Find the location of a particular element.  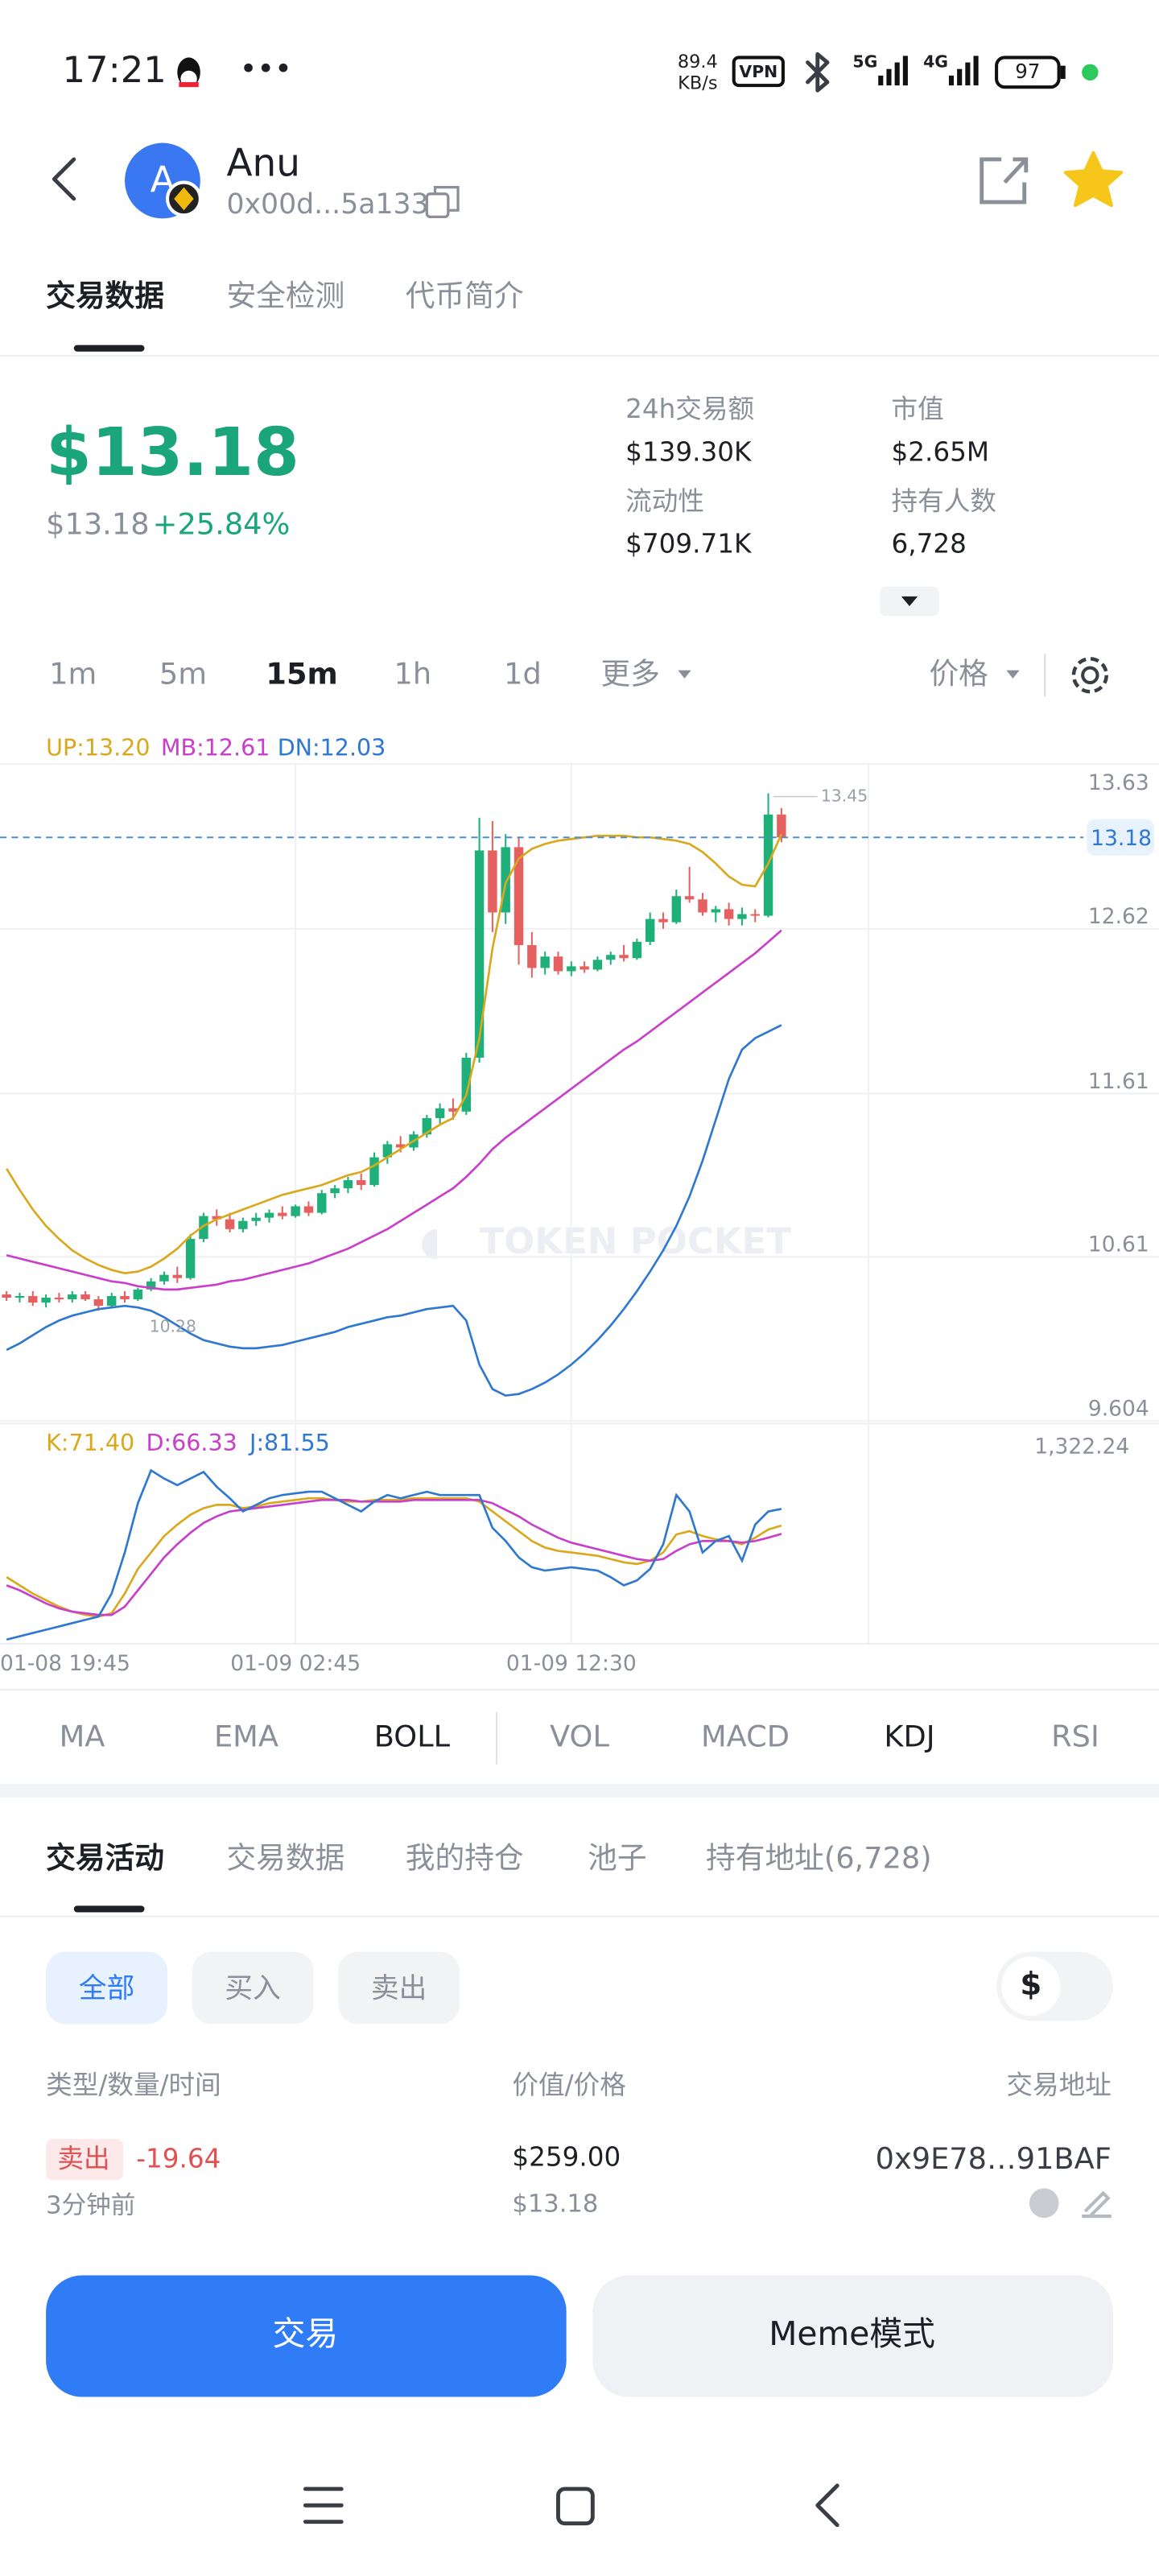

nav-menu is located at coordinates (323, 2505).